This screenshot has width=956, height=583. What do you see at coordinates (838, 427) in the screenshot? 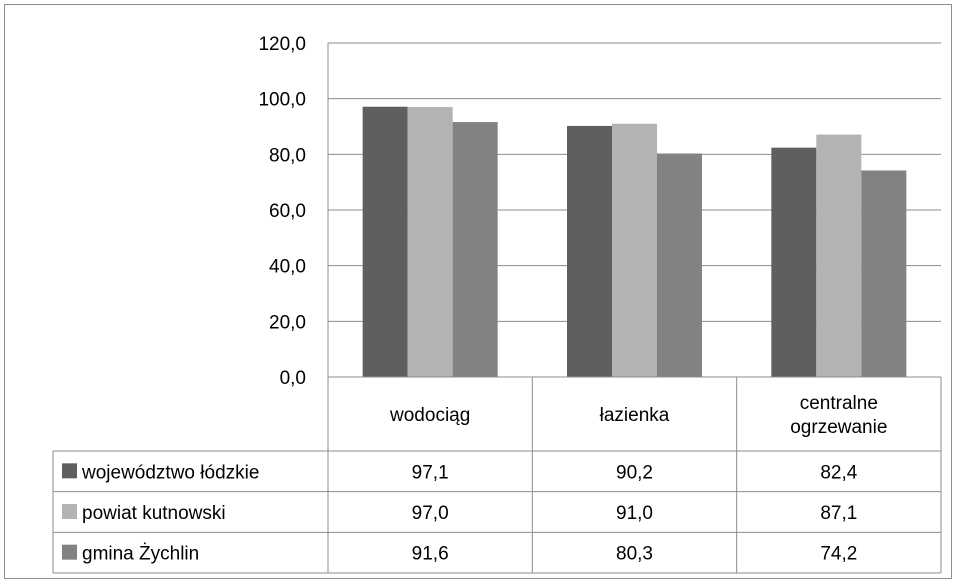
I see `category-label: ogrzewanie` at bounding box center [838, 427].